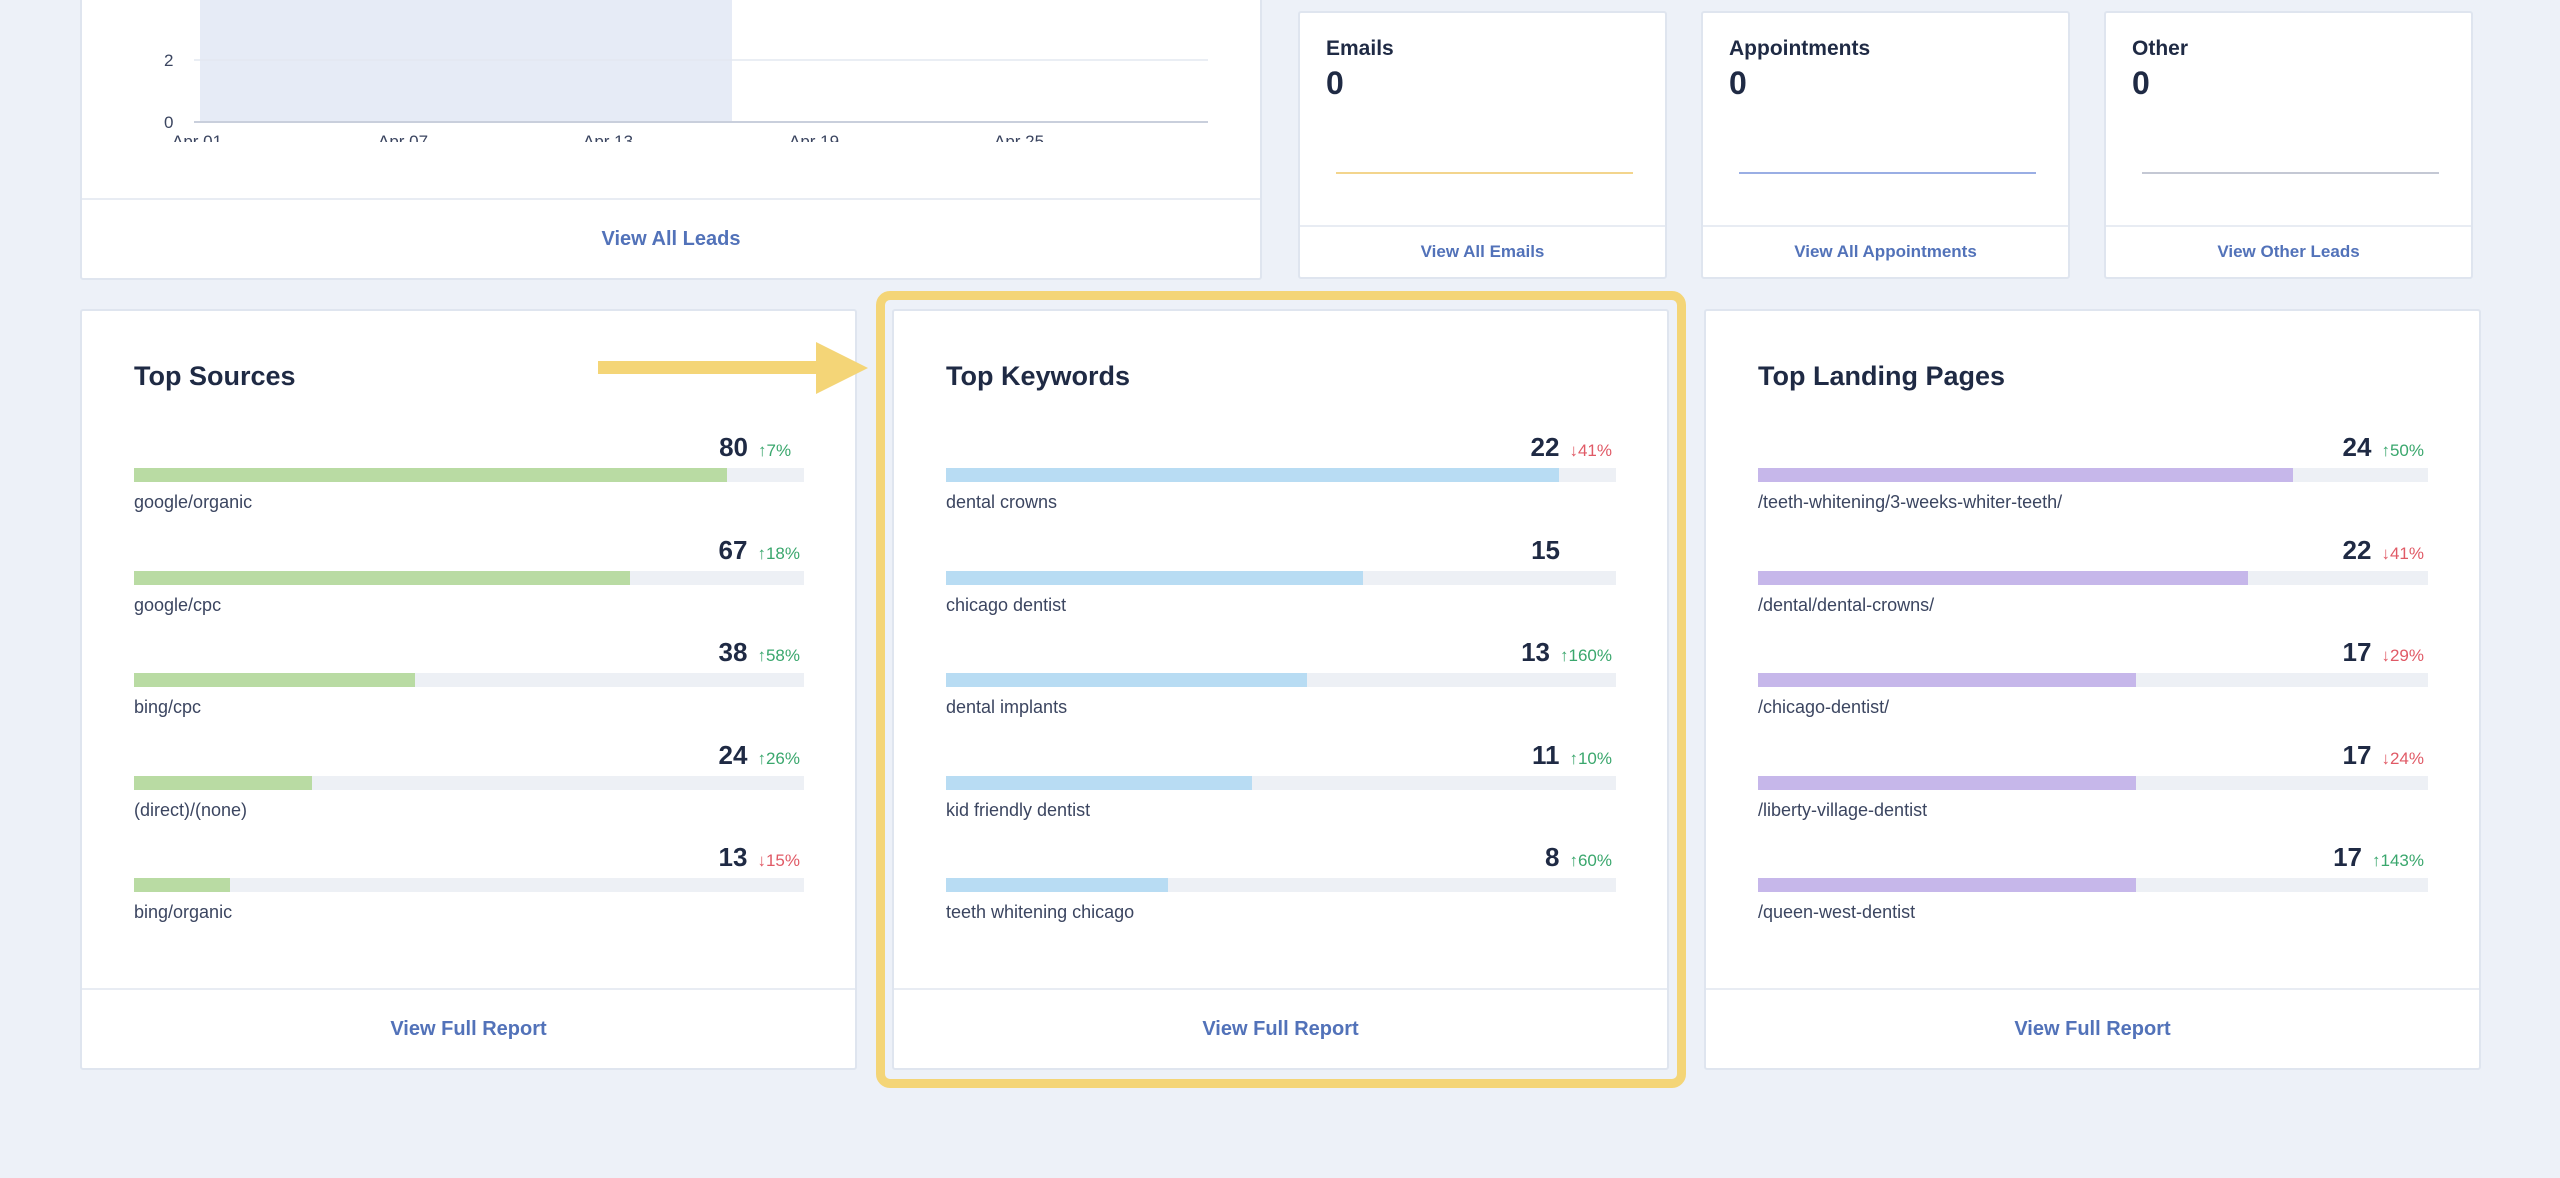 Image resolution: width=2560 pixels, height=1178 pixels. I want to click on stat-title: Appointments, so click(1800, 48).